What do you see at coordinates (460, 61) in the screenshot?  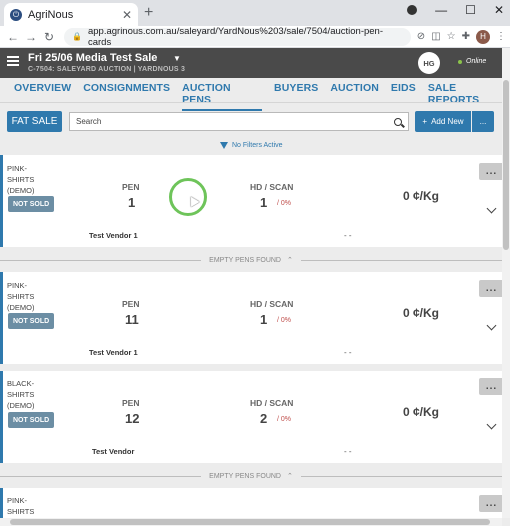 I see `online-dot-icon` at bounding box center [460, 61].